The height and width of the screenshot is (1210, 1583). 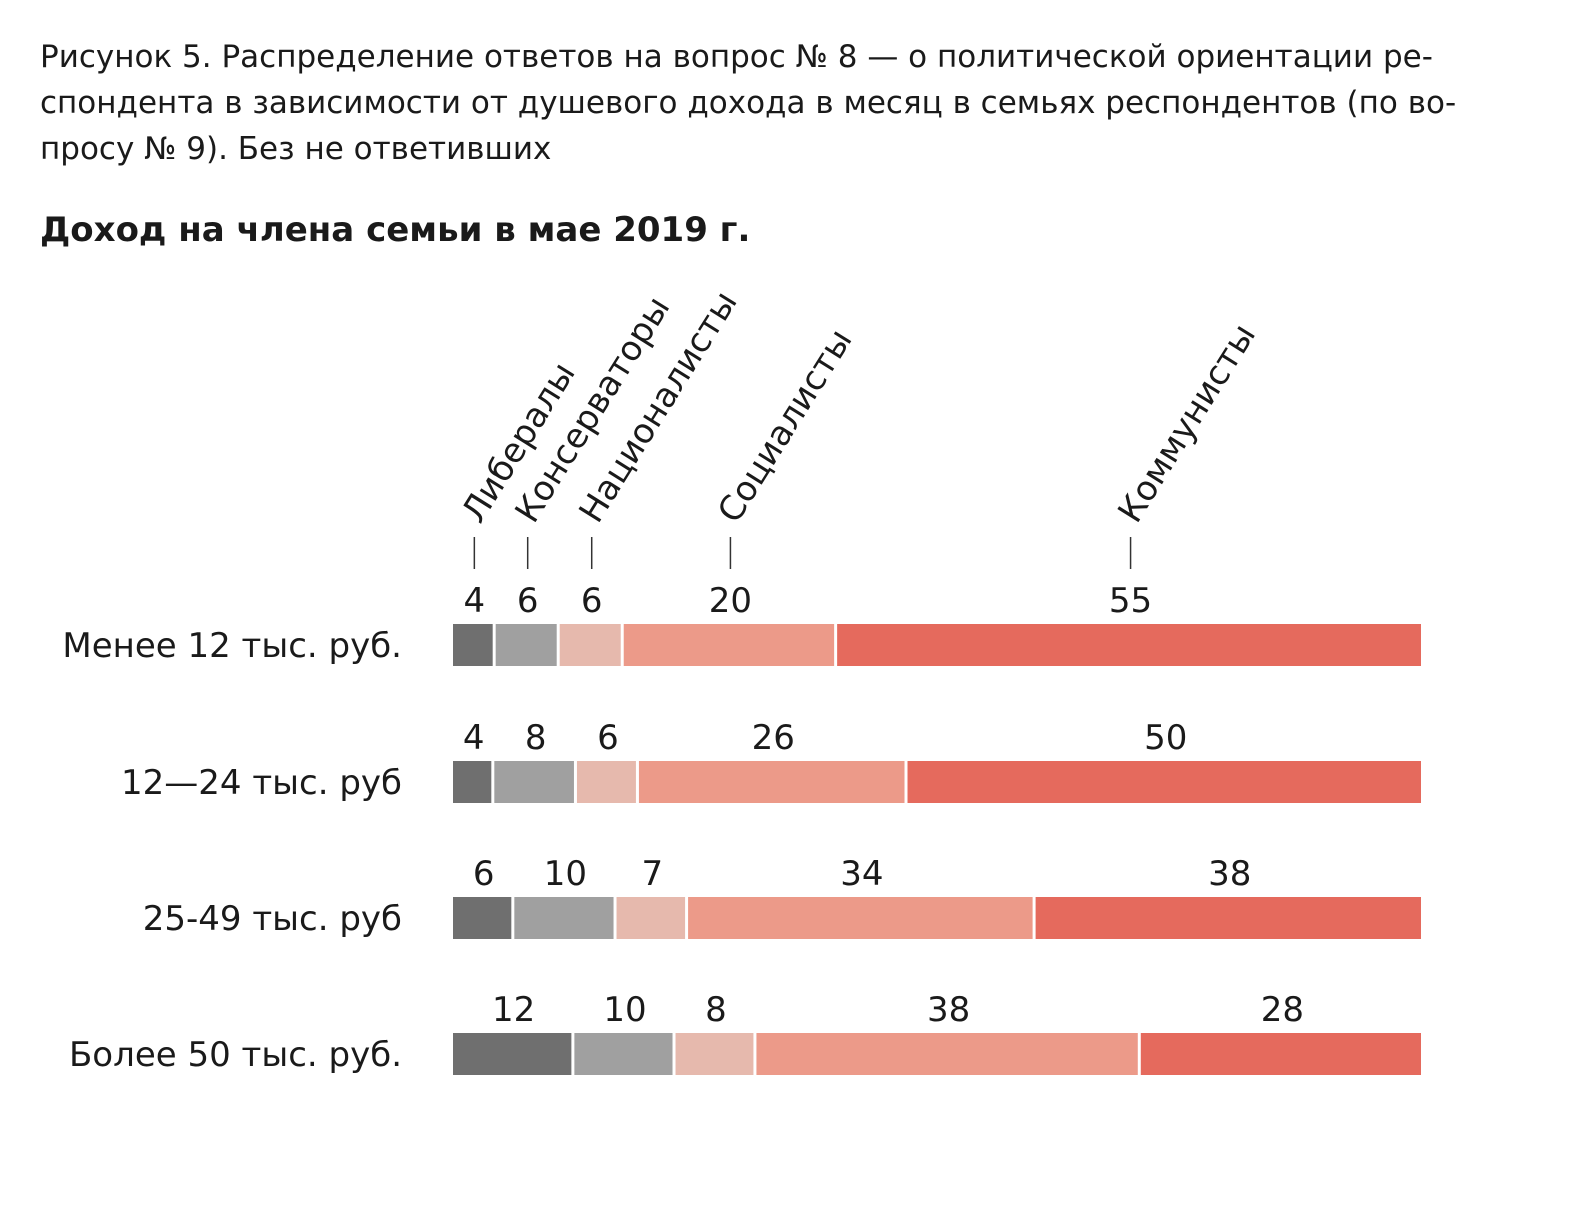 I want to click on row-label: 12—24 тыс. руб, so click(x=261, y=783).